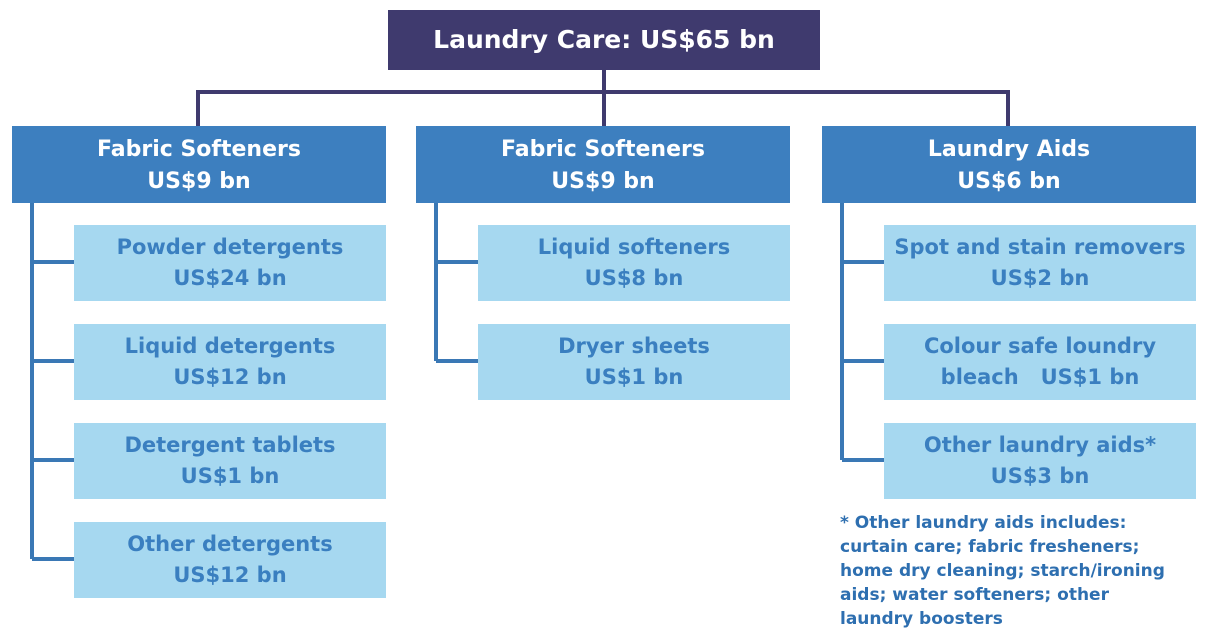 The height and width of the screenshot is (634, 1208). Describe the element at coordinates (230, 247) in the screenshot. I see `item-label: Powder detergents` at that location.